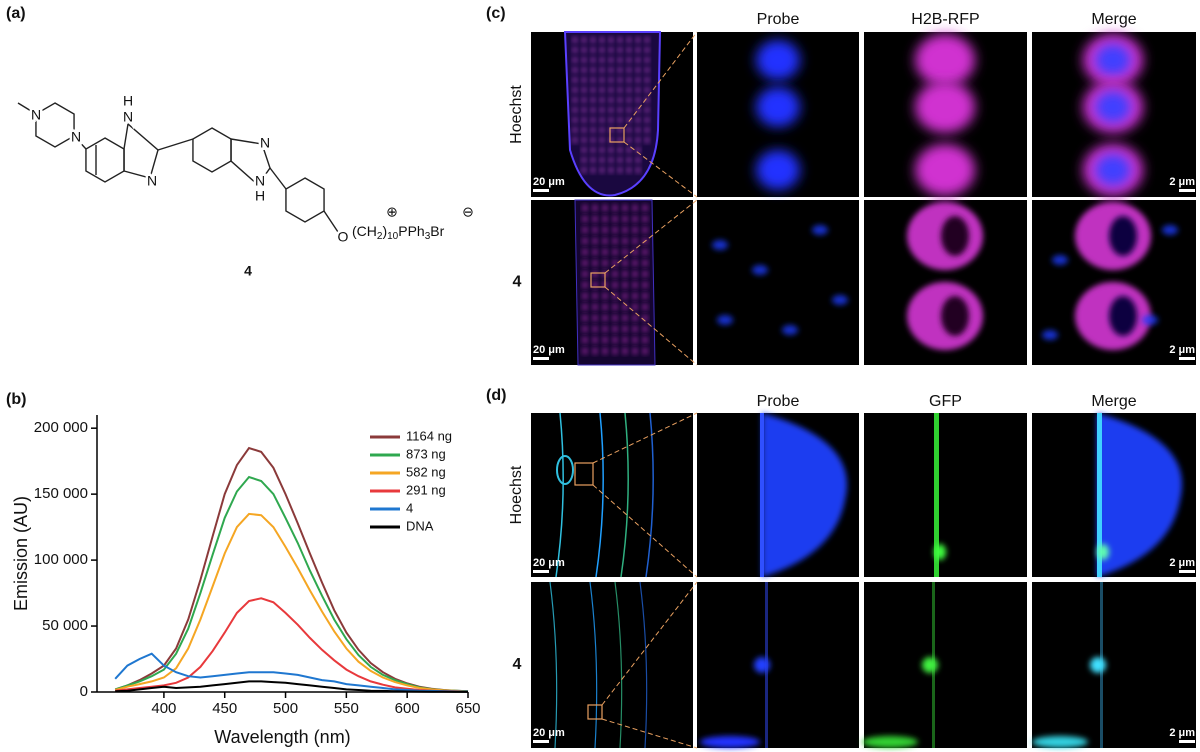  I want to click on ring, so click(212, 150).